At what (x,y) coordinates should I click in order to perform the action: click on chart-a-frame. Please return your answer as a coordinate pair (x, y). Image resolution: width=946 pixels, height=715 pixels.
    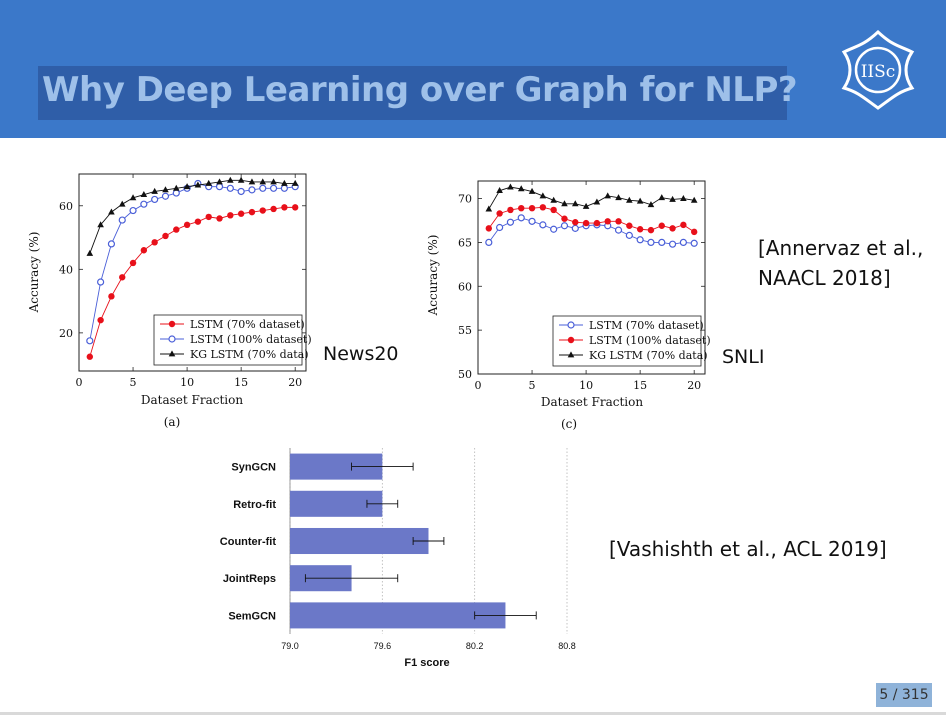
    Looking at the image, I should click on (192, 272).